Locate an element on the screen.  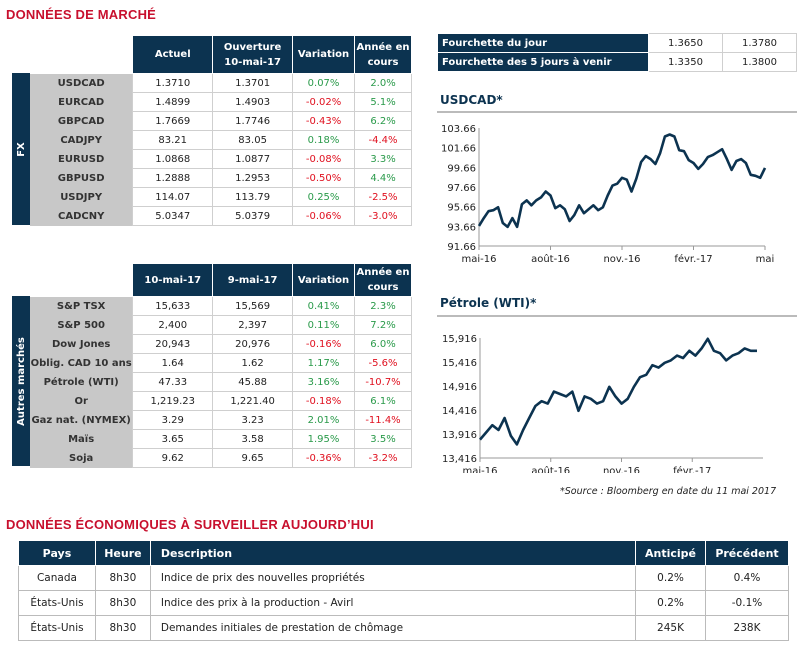
y-tick-label: 103.66 is located at coordinates (458, 129).